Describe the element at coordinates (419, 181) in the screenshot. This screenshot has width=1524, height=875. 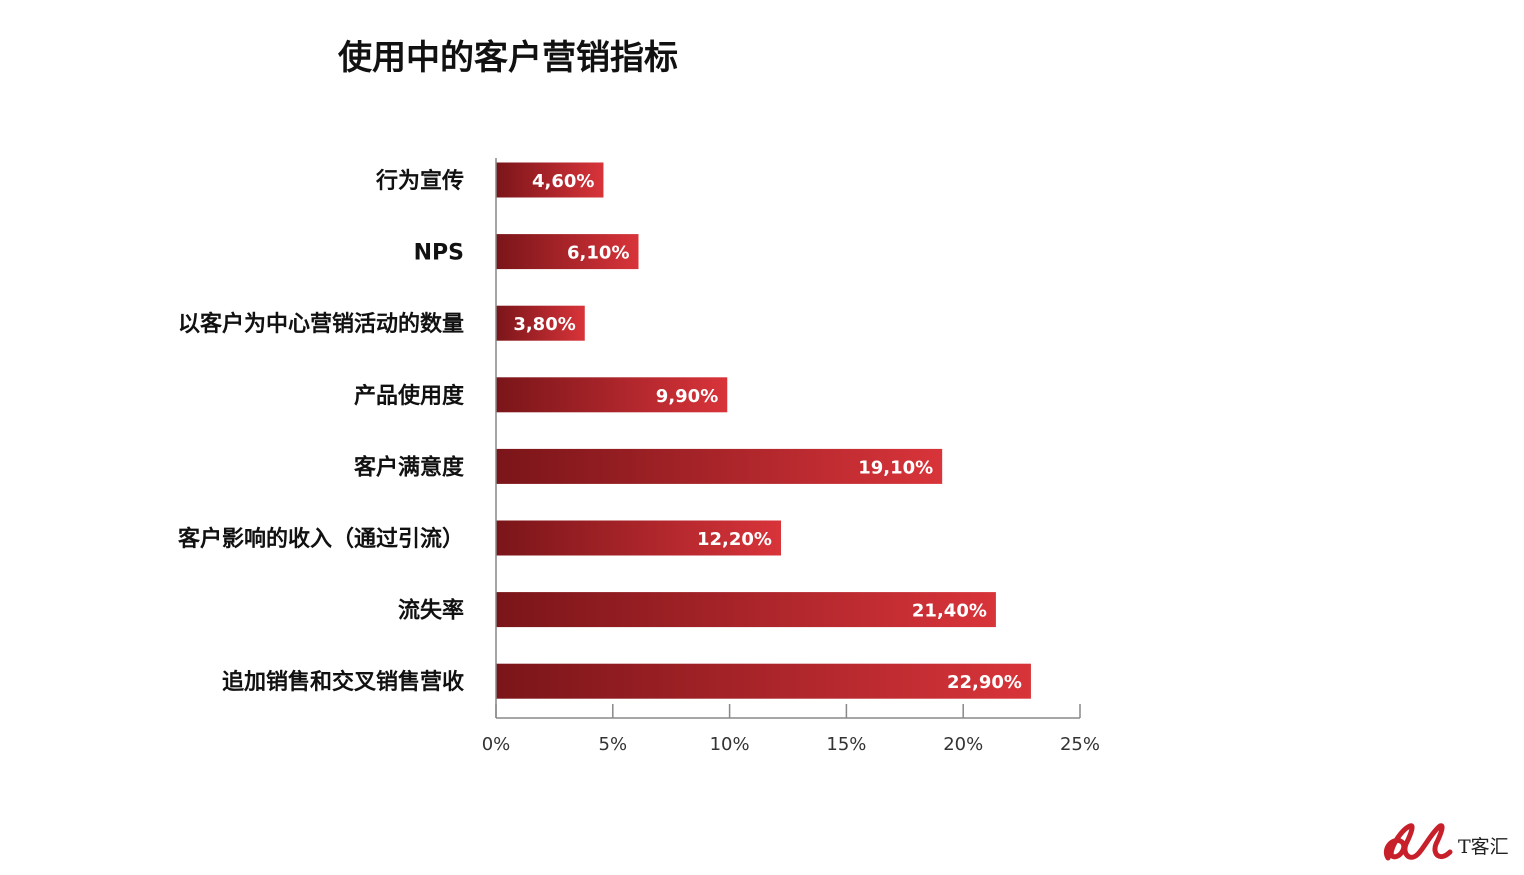
I see `category-label: 行为宣传` at that location.